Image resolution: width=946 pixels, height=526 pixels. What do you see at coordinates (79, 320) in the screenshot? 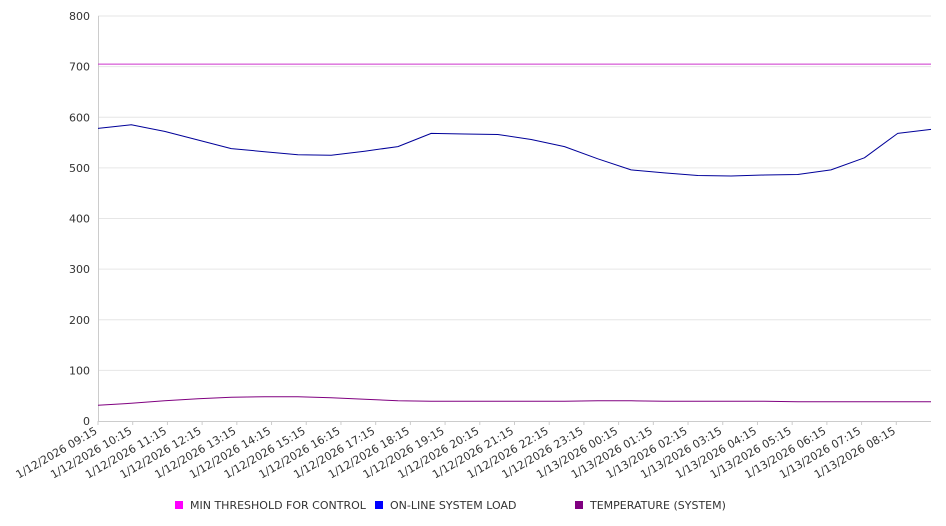
I see `y-tick-label: 200` at bounding box center [79, 320].